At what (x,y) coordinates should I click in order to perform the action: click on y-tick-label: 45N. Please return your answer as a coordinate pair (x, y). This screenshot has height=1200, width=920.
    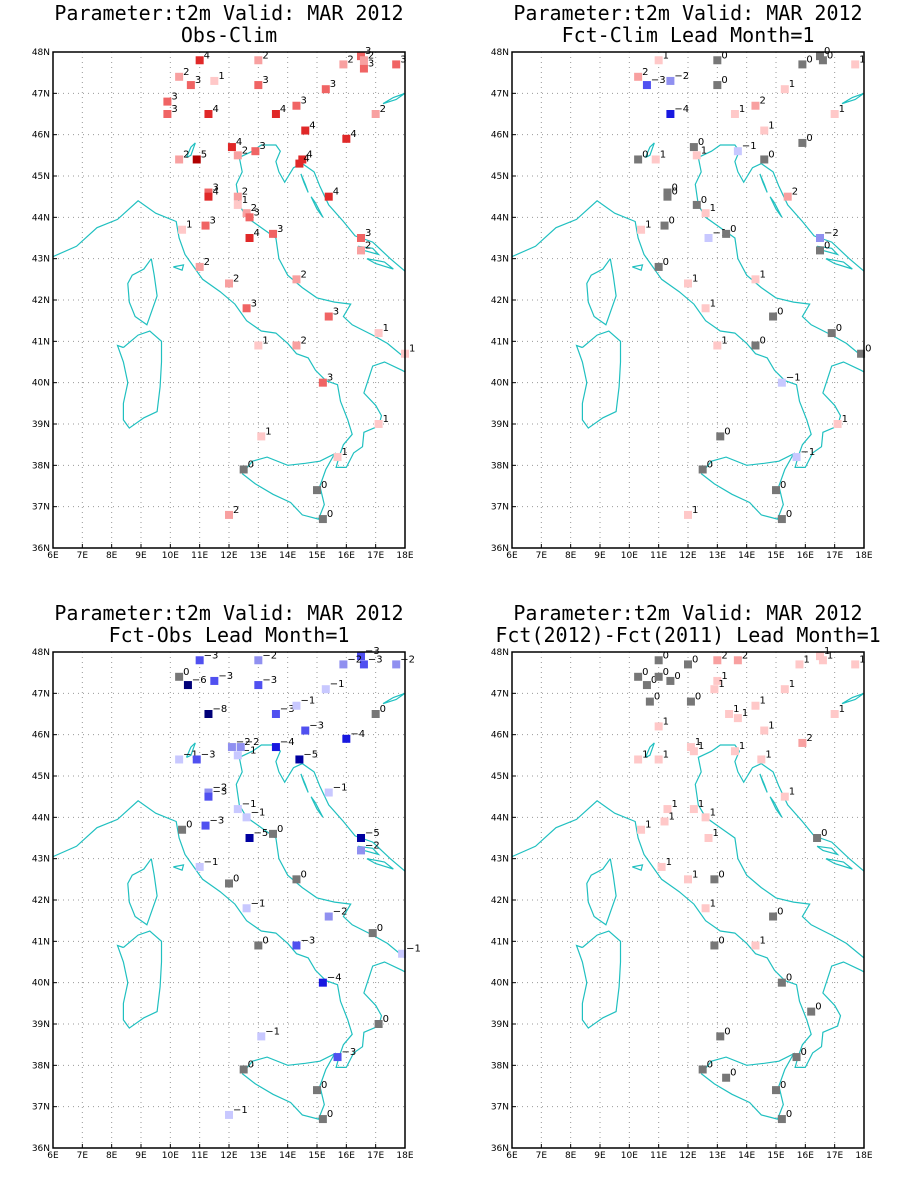
    Looking at the image, I should click on (41, 777).